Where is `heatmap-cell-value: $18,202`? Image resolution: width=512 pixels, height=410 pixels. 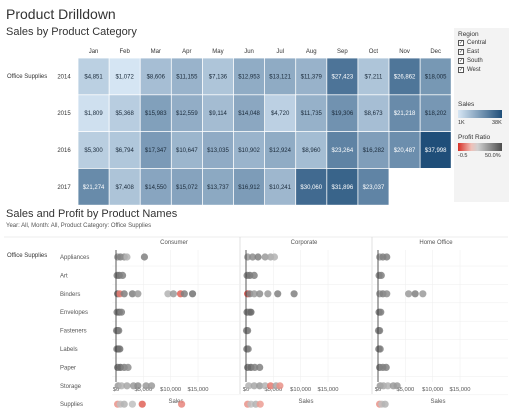
heatmap-cell-value: $18,202 is located at coordinates (436, 114).